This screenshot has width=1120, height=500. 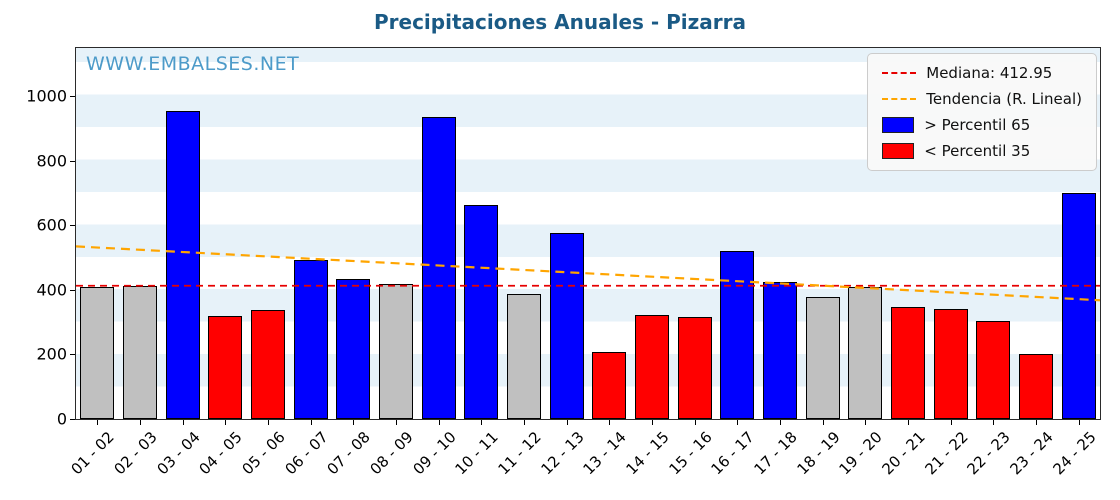 What do you see at coordinates (898, 151) in the screenshot?
I see `red-patch-icon` at bounding box center [898, 151].